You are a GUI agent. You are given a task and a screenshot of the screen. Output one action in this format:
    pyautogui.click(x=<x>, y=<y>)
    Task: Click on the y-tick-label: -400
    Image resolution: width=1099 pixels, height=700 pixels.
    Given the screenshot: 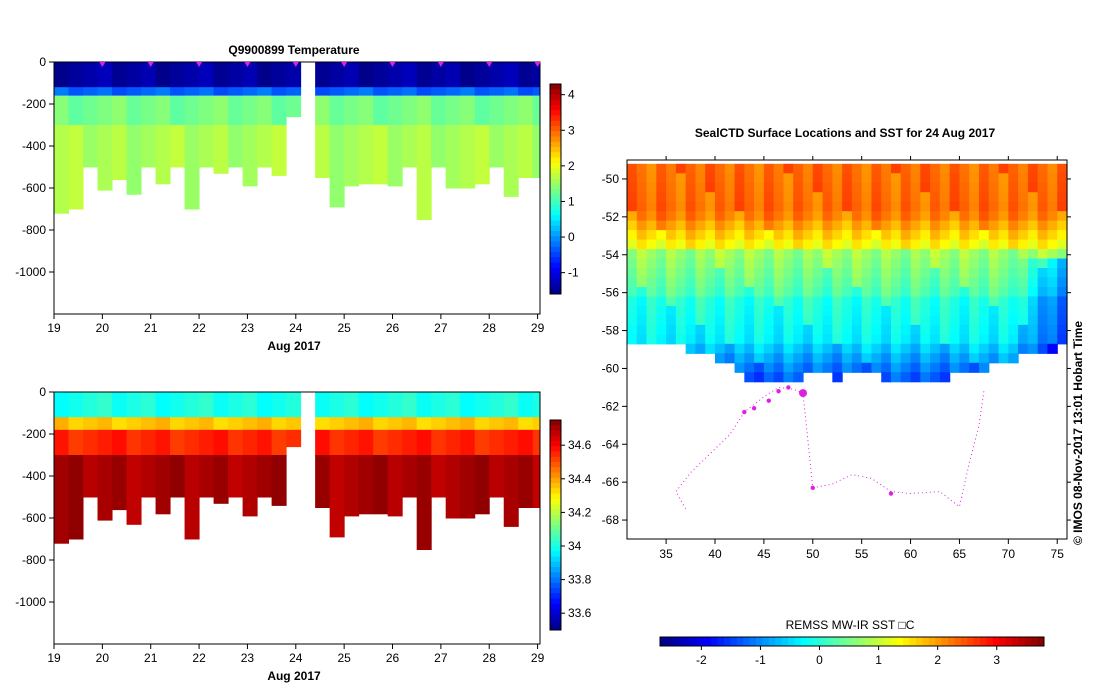 What is the action you would take?
    pyautogui.click(x=34, y=146)
    